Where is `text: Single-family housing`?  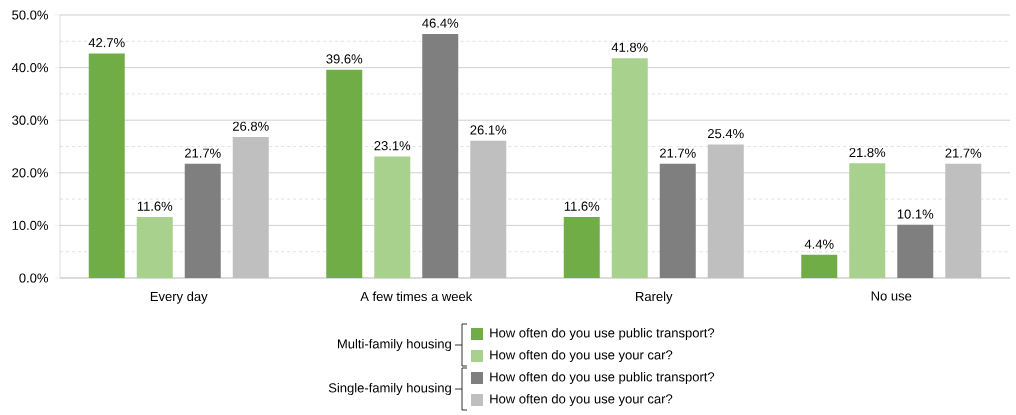
text: Single-family housing is located at coordinates (389, 389).